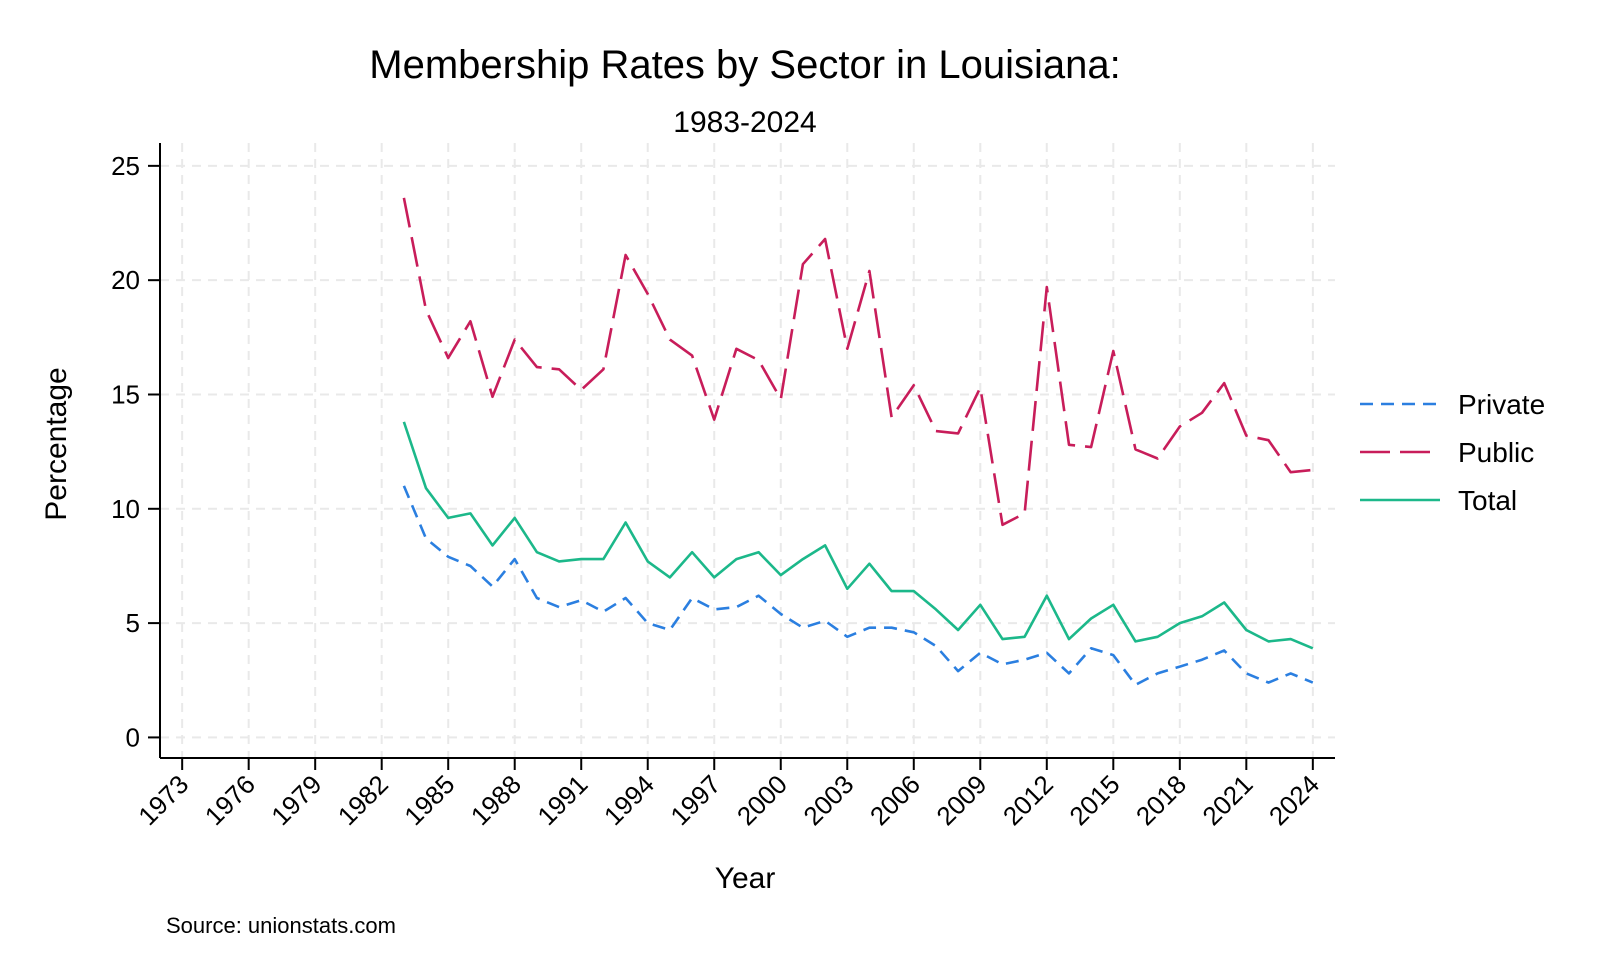 The height and width of the screenshot is (972, 1620). What do you see at coordinates (1161, 800) in the screenshot?
I see `x-tick-label: 2018` at bounding box center [1161, 800].